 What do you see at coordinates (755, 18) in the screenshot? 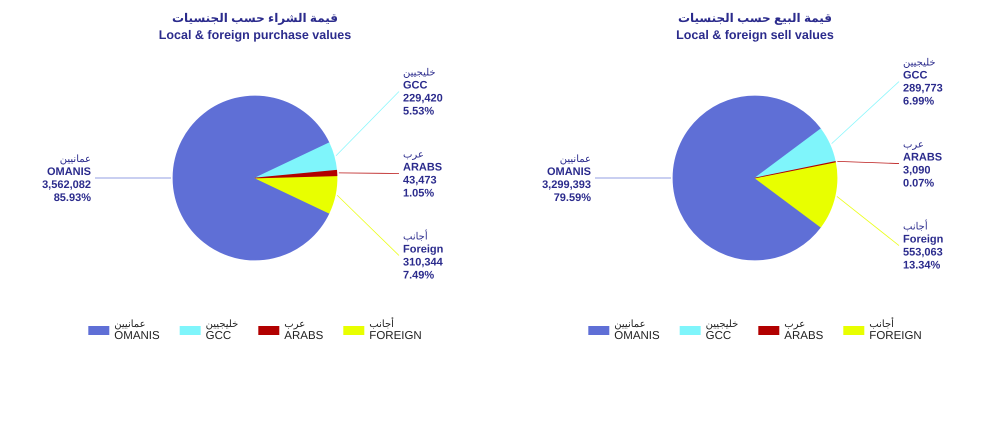
I see `title: قيمة البيع حسب الجنسيات` at bounding box center [755, 18].